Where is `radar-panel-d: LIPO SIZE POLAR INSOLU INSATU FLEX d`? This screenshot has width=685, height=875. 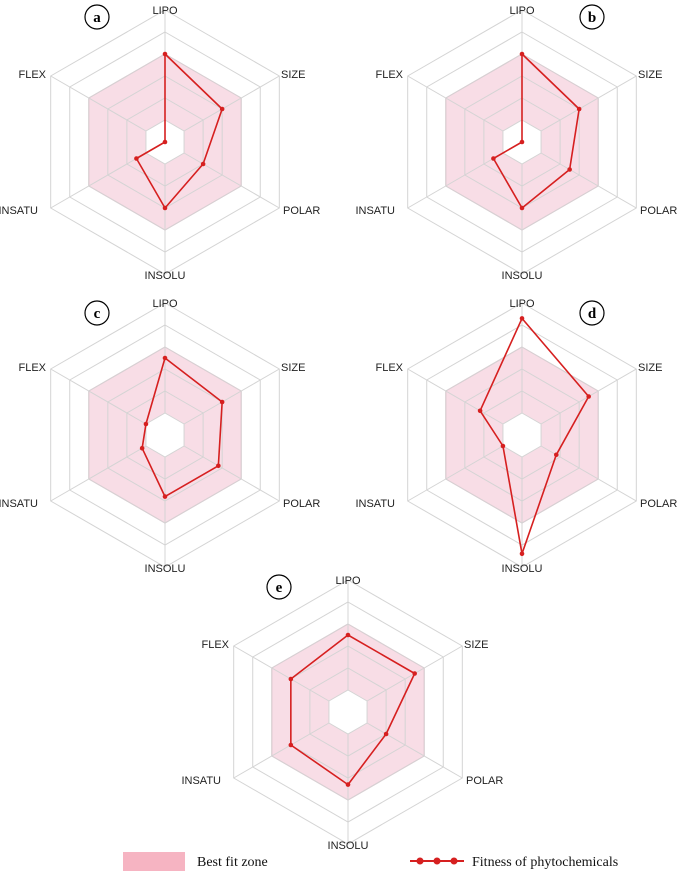 radar-panel-d: LIPO SIZE POLAR INSOLU INSATU FLEX d is located at coordinates (516, 436).